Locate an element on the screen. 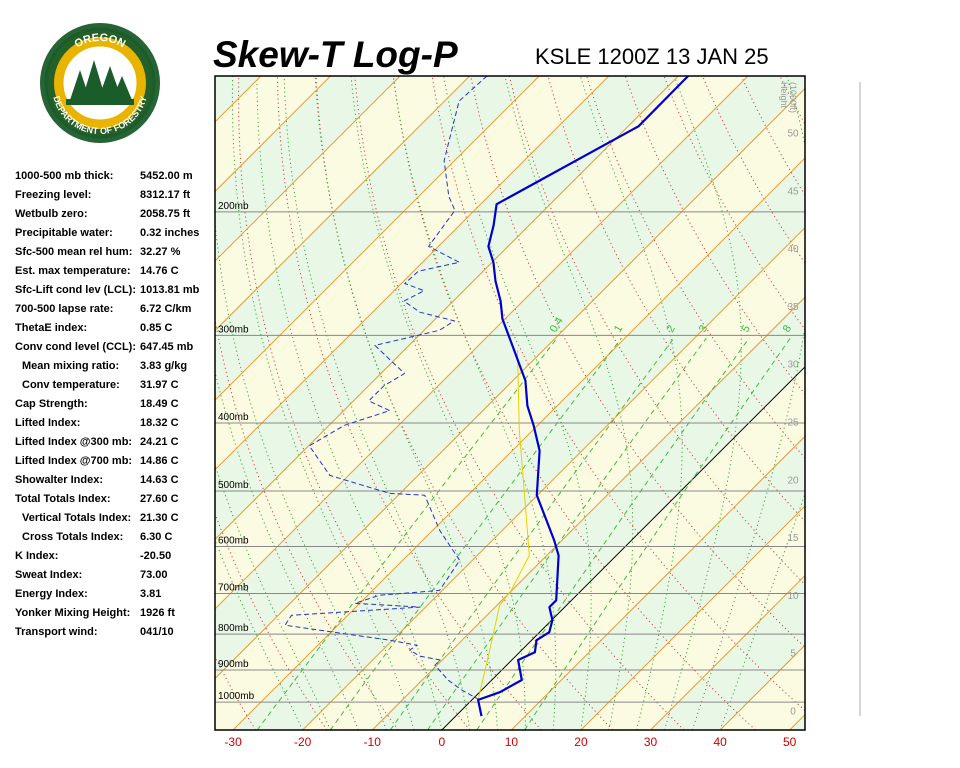 The width and height of the screenshot is (960, 768). index-row: Showalter Index: 14.63 C is located at coordinates (115, 481).